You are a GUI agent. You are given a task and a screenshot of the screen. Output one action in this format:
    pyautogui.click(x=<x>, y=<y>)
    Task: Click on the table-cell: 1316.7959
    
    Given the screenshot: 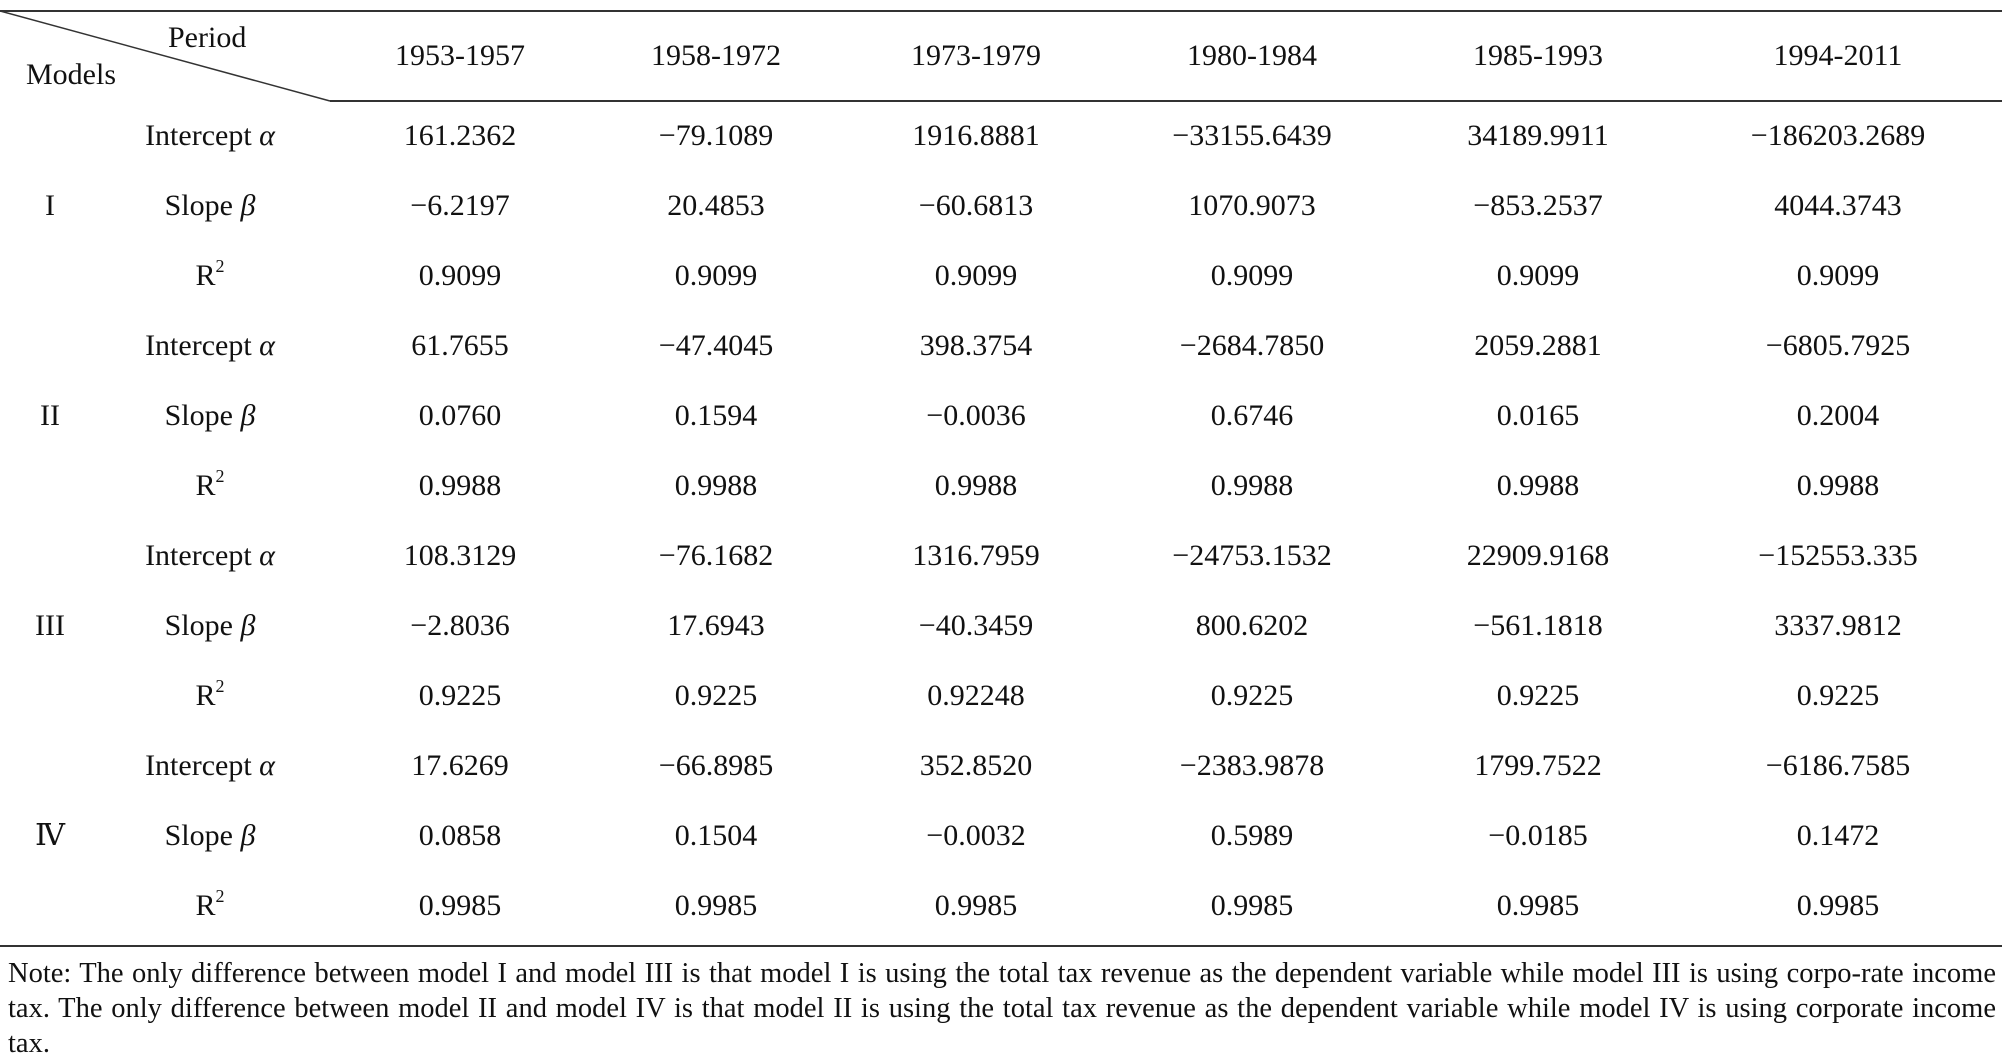 What is the action you would take?
    pyautogui.click(x=976, y=555)
    